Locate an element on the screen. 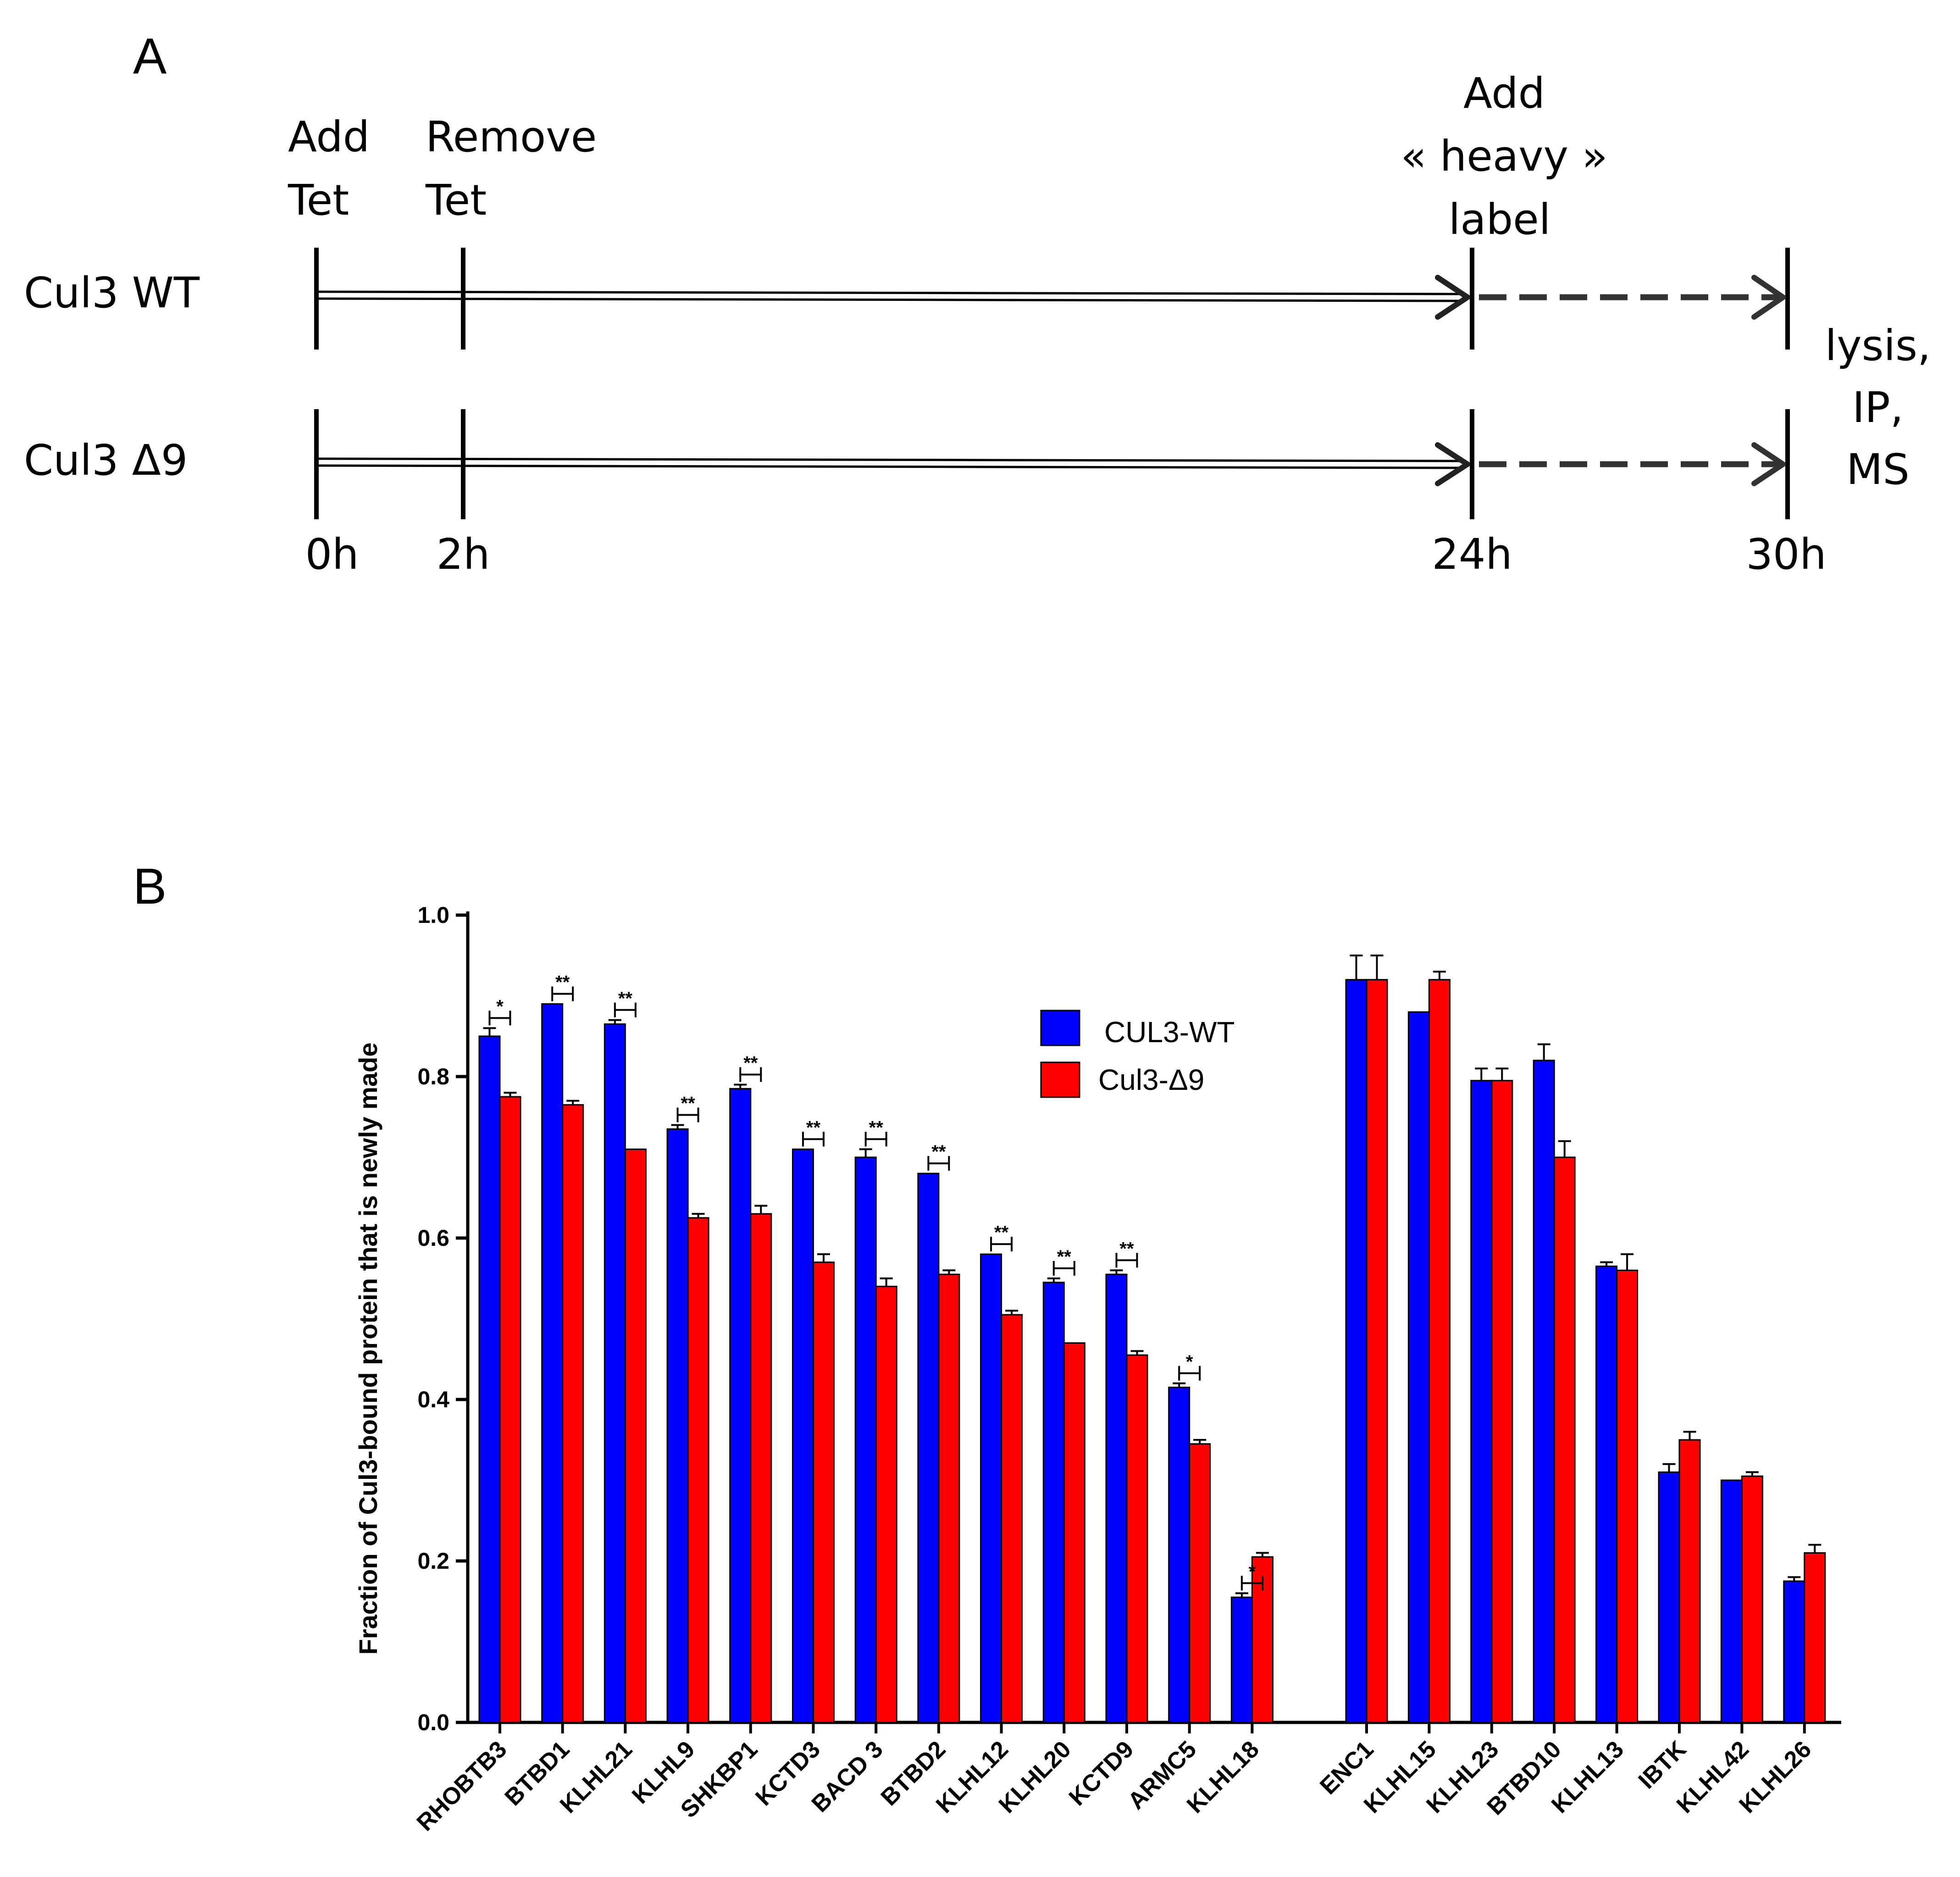 The image size is (1960, 1877). end-note-line1: lysis, is located at coordinates (1878, 345).